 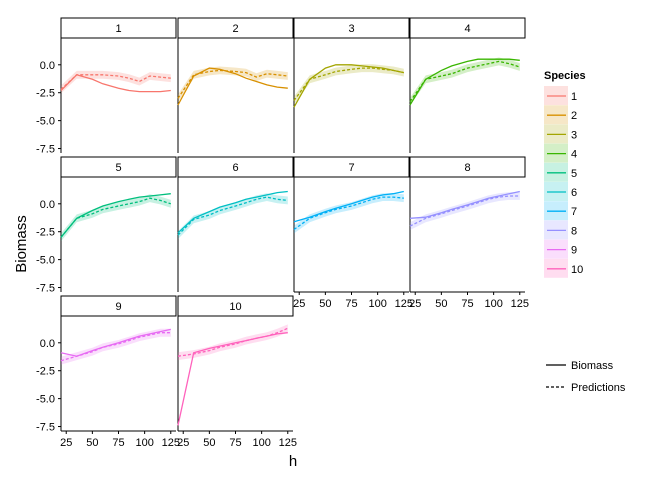 I want to click on x-axis-title: h, so click(x=293, y=461).